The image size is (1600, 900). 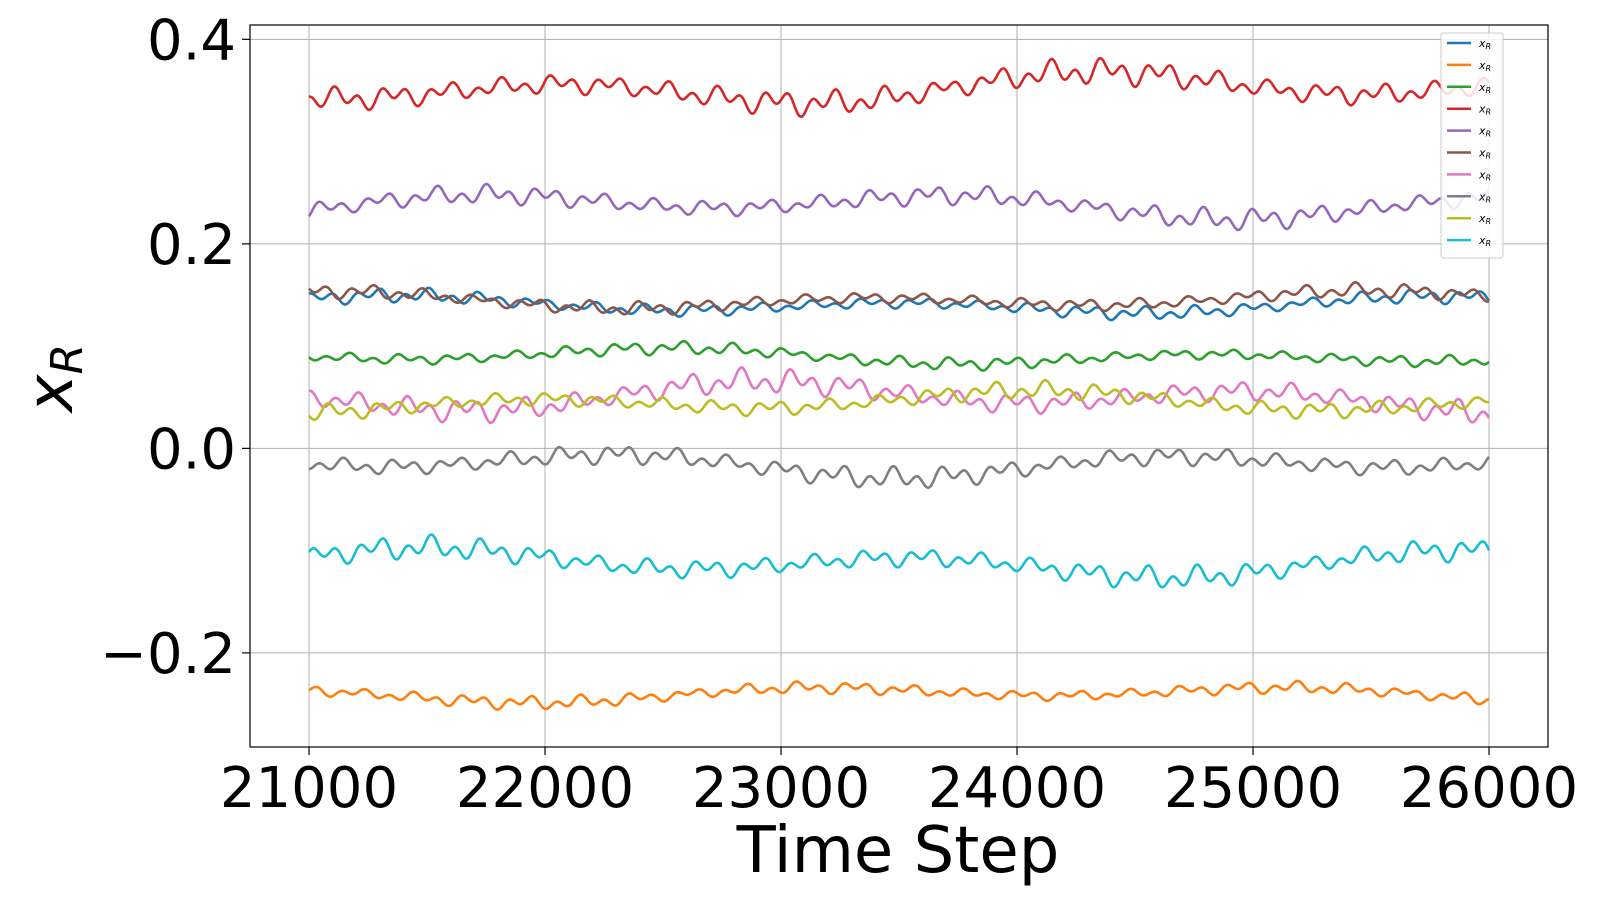 I want to click on y-tick-label: 0.2, so click(x=191, y=245).